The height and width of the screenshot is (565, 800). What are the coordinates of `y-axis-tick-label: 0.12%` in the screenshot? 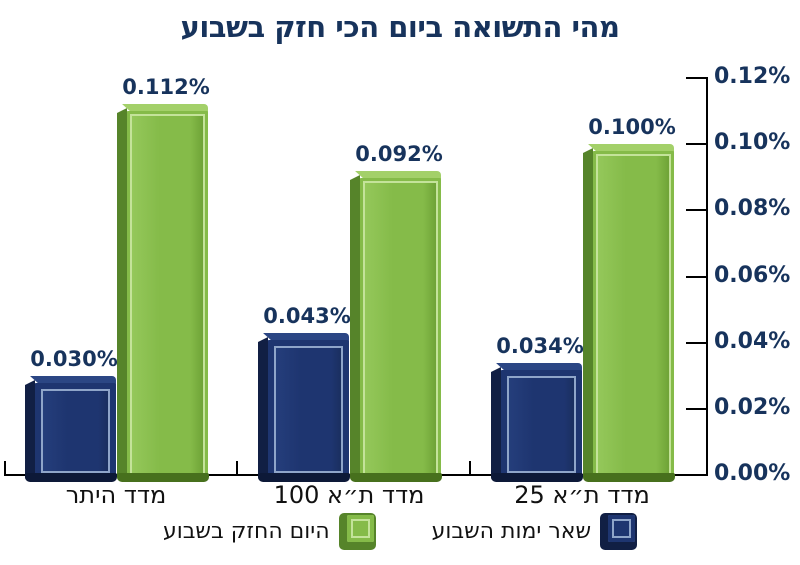 It's located at (752, 76).